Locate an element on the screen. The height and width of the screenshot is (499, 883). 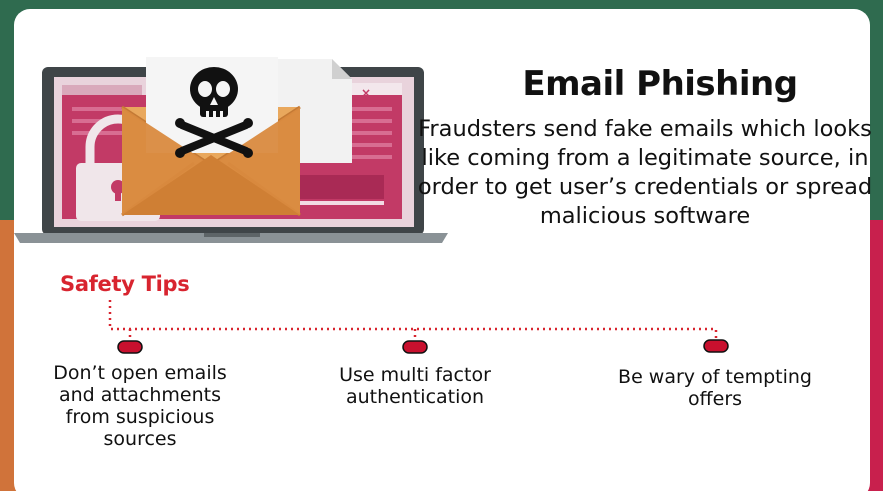
tip-text: Use multi factor authentication is located at coordinates (415, 386).